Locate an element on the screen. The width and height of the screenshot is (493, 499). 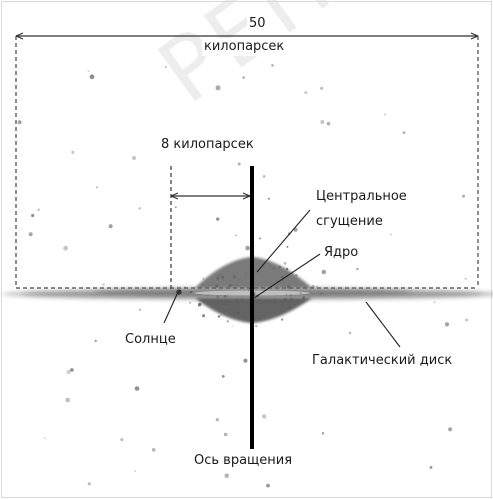
sun-distance-right-arrowhead is located at coordinates (246, 196).